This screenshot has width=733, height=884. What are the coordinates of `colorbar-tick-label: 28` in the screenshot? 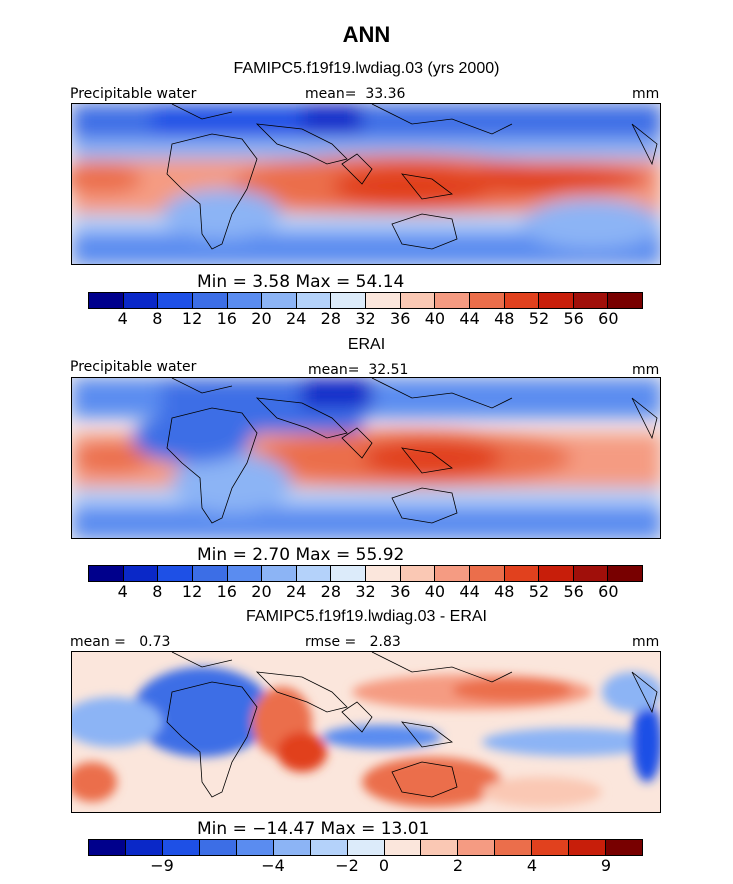 It's located at (330, 591).